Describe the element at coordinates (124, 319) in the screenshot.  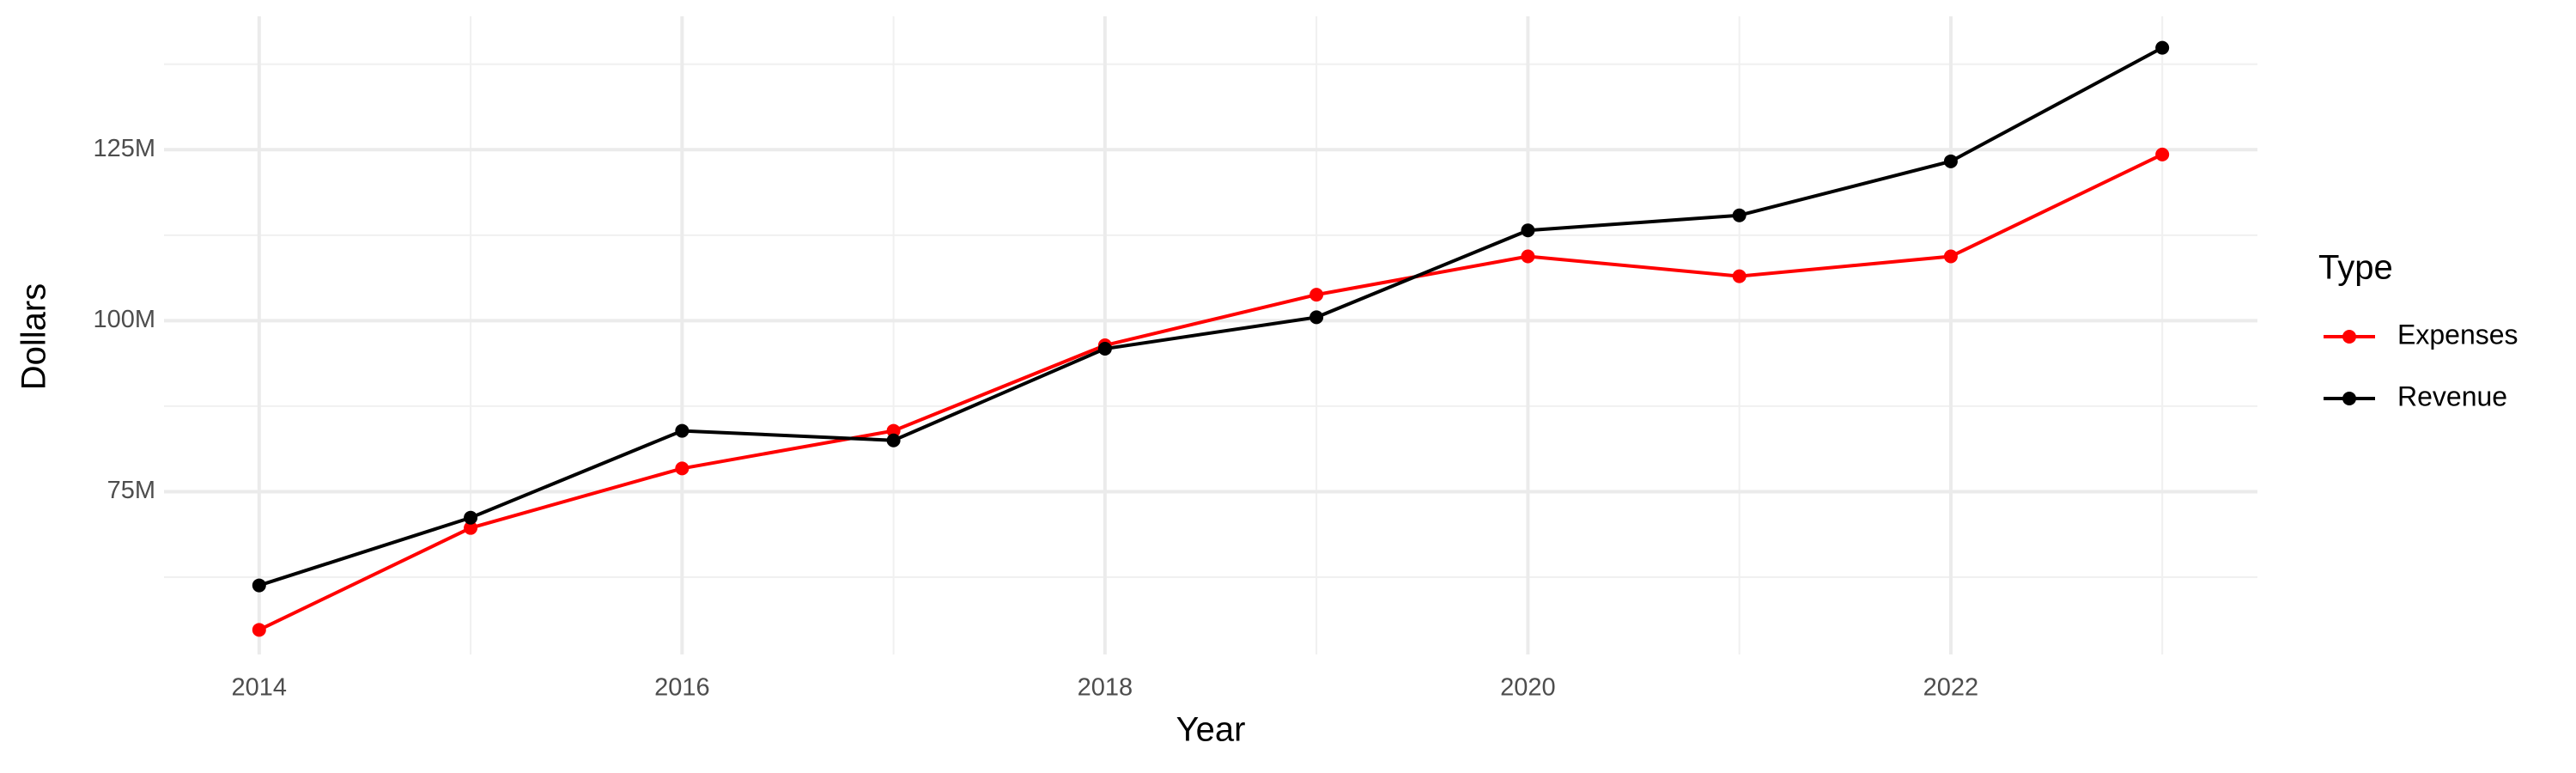
I see `y-tick-label: 100M` at that location.